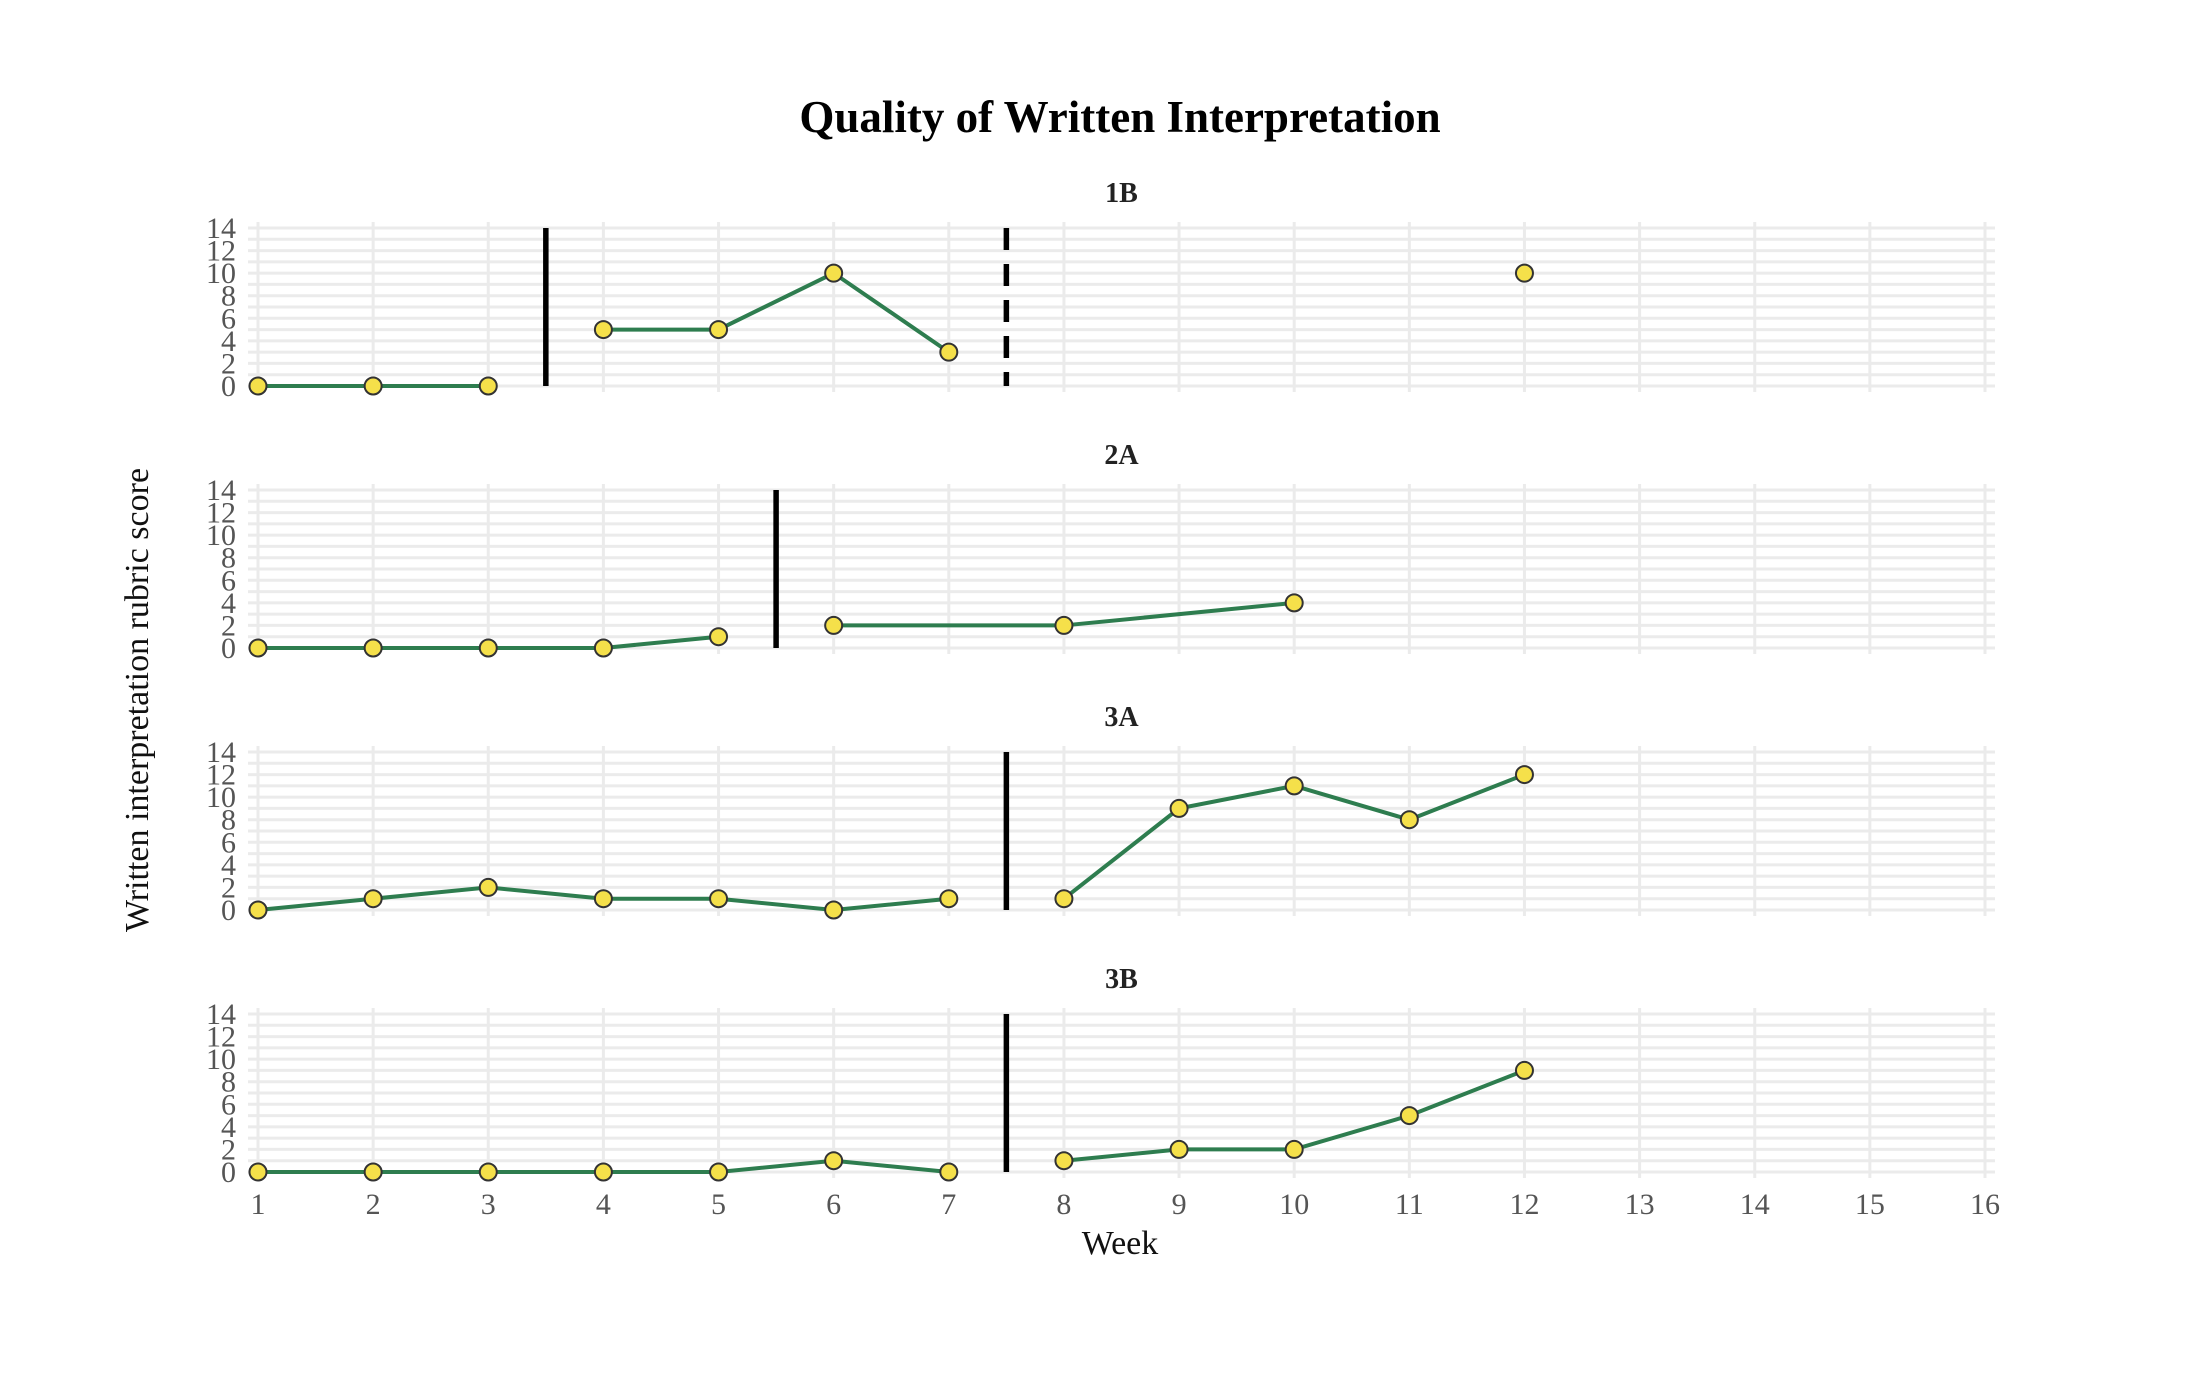 This screenshot has height=1394, width=2193. Describe the element at coordinates (258, 1204) in the screenshot. I see `x-tick-label: 1` at that location.